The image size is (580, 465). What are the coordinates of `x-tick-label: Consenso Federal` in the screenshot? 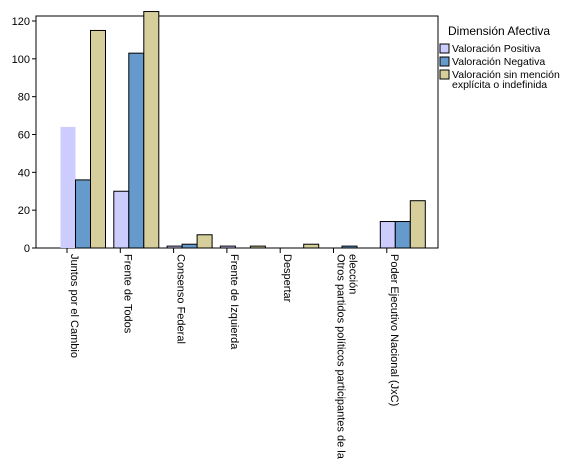 It's located at (181, 299).